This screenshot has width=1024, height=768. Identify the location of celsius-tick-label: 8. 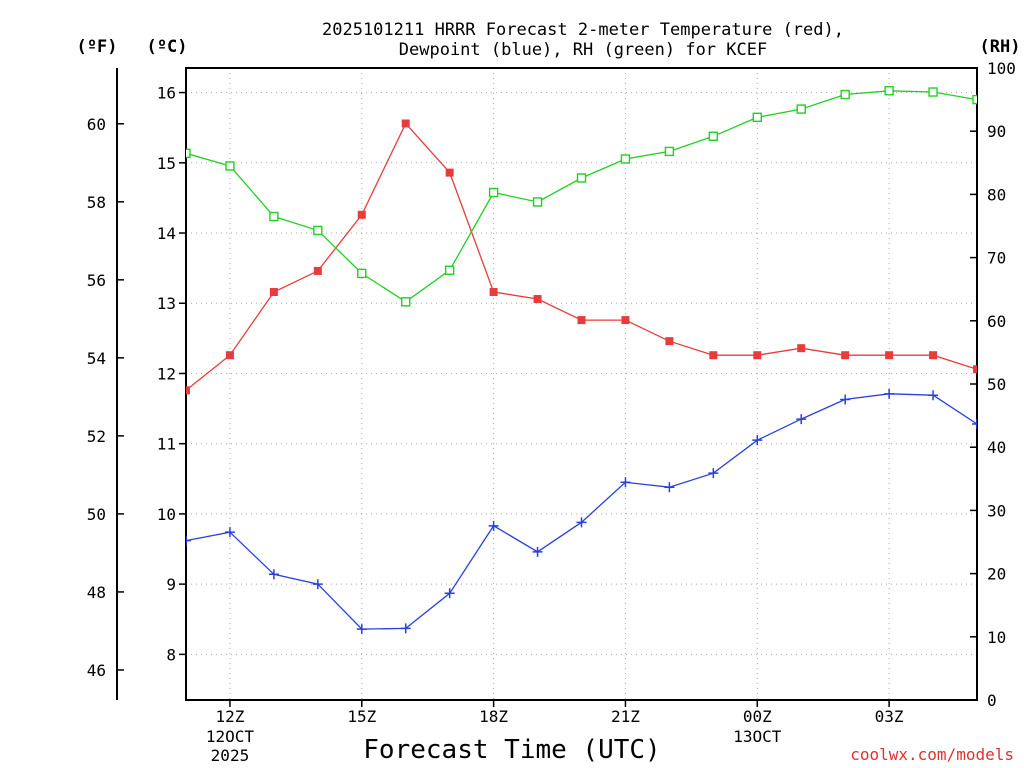
(171, 654).